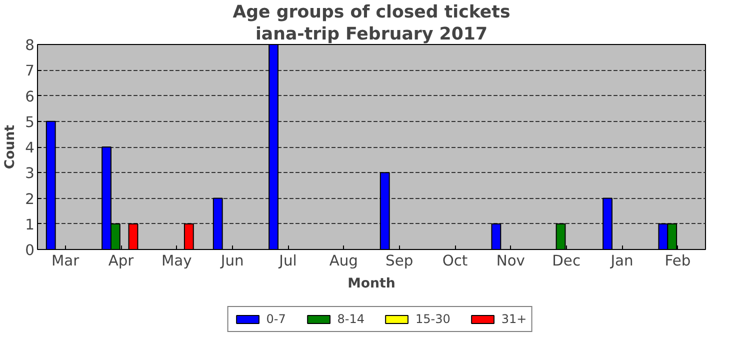 The image size is (731, 361). Describe the element at coordinates (30, 173) in the screenshot. I see `y-tick-label: 3` at that location.